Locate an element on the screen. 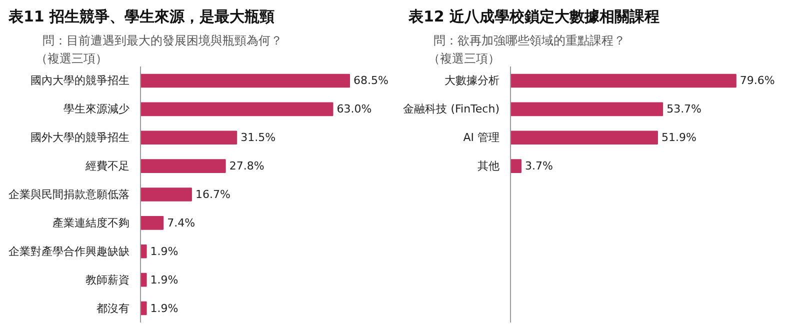 The height and width of the screenshot is (326, 792). data-label: 51.9% is located at coordinates (678, 137).